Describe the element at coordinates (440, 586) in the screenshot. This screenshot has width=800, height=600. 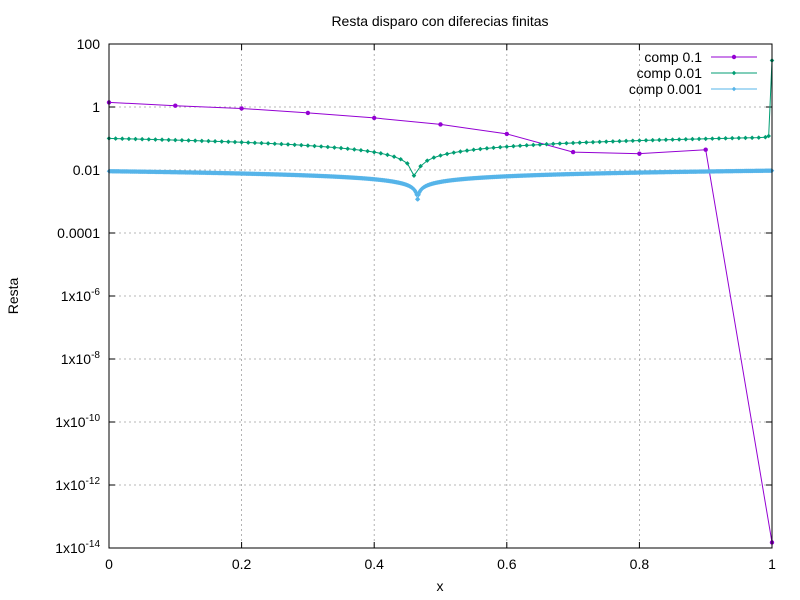
I see `x-axis-label: x` at that location.